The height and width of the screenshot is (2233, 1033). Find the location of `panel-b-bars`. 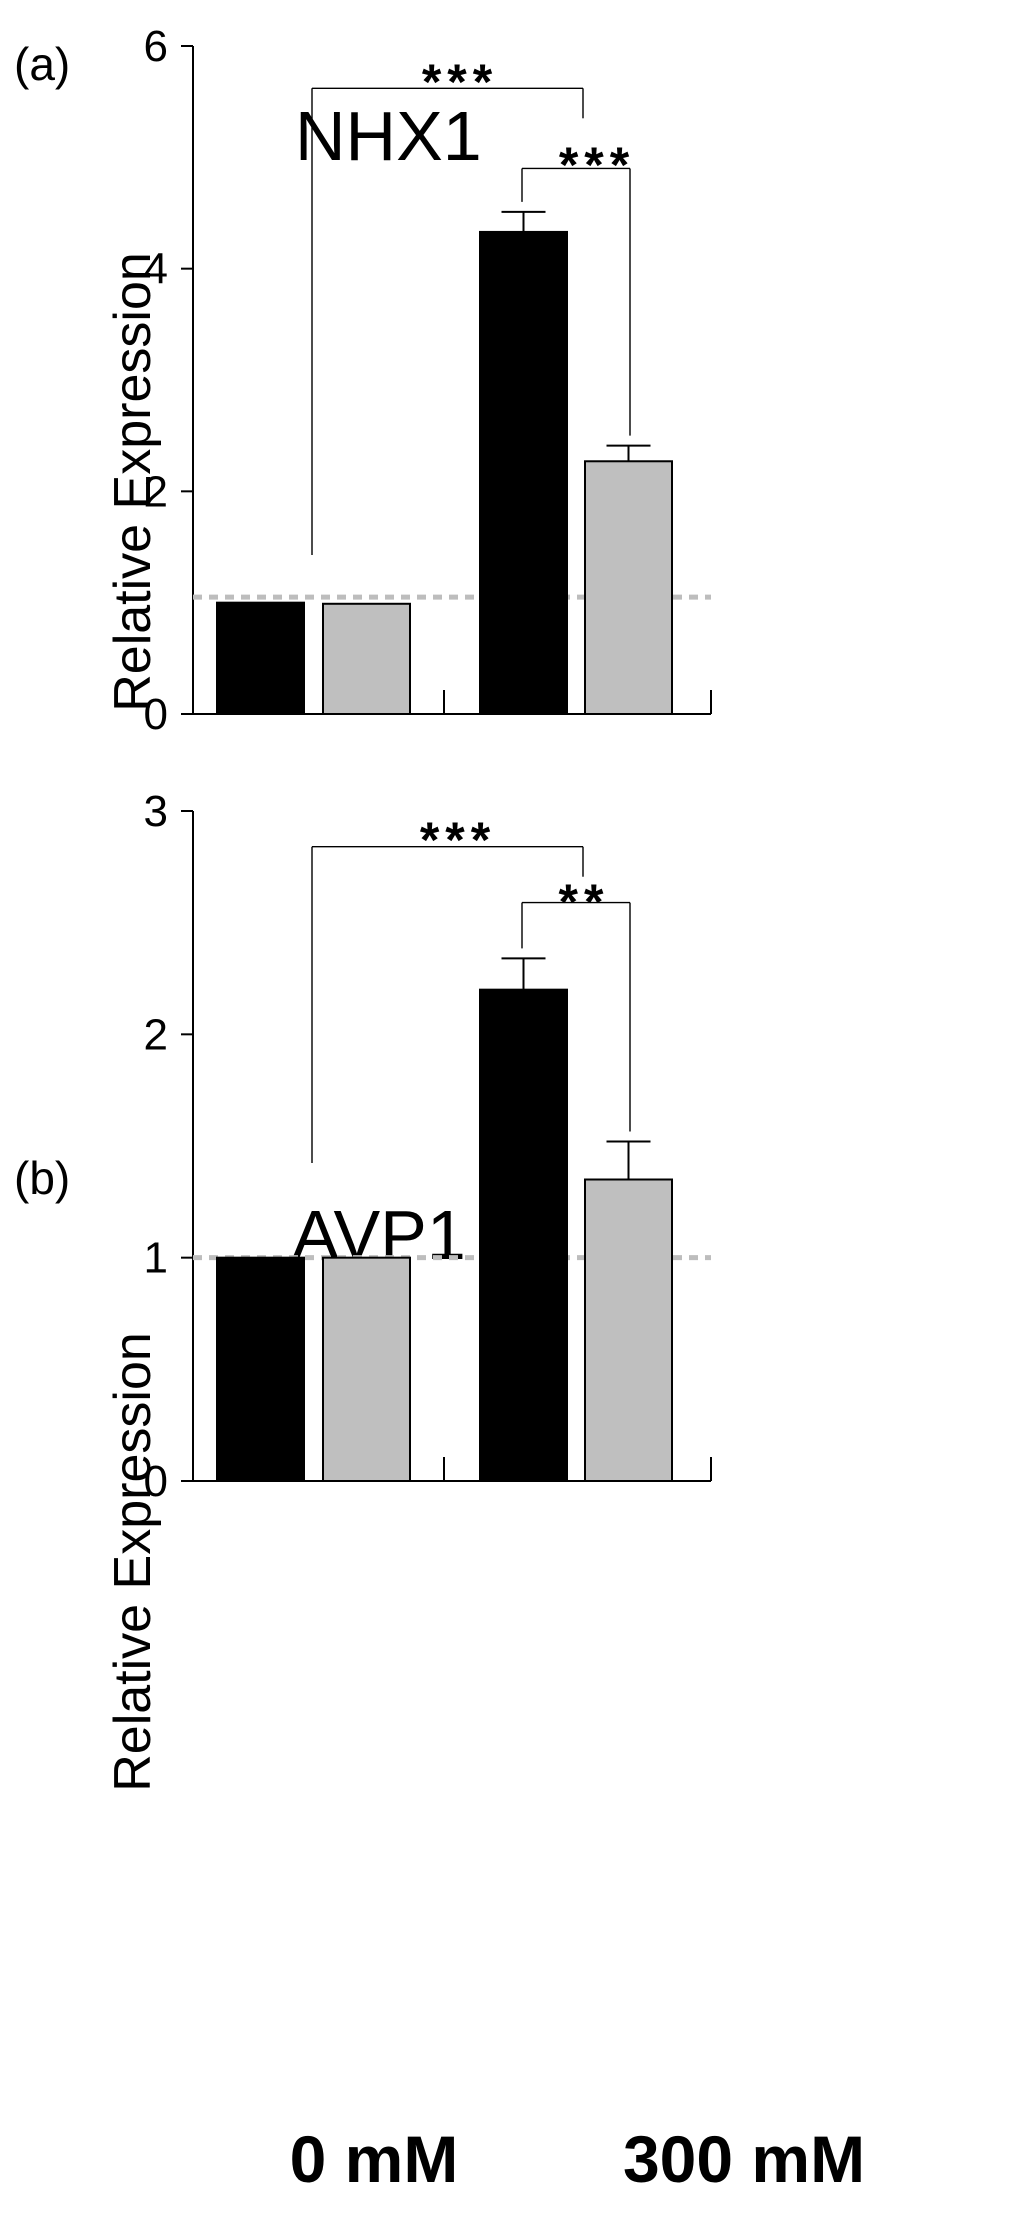

panel-b-bars is located at coordinates (444, 1220).